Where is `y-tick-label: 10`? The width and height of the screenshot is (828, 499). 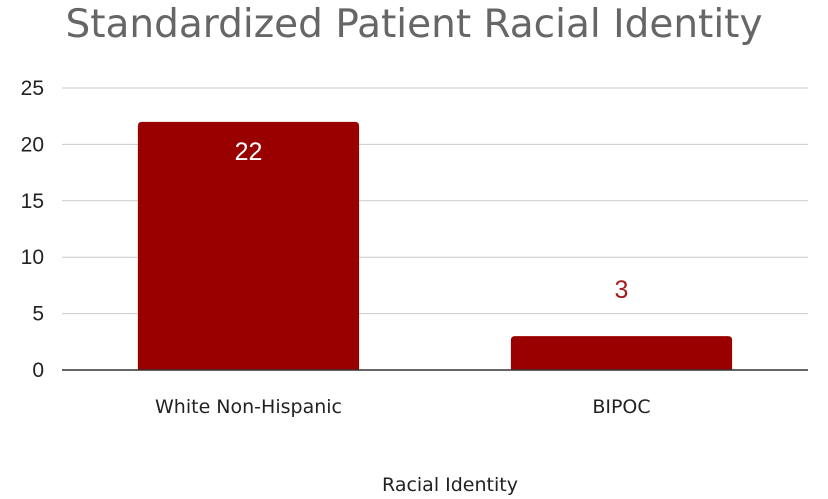
y-tick-label: 10 is located at coordinates (32, 257).